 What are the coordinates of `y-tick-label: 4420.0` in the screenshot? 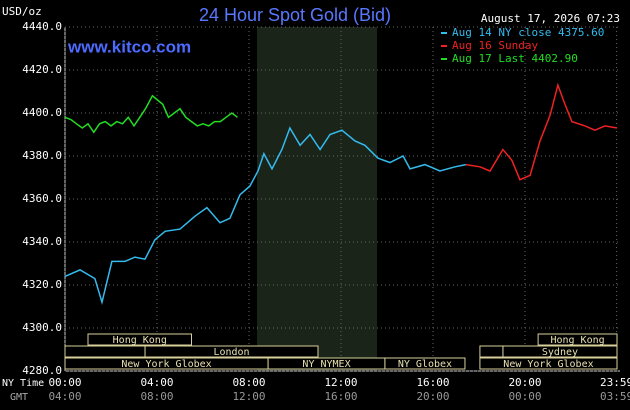 It's located at (42, 69).